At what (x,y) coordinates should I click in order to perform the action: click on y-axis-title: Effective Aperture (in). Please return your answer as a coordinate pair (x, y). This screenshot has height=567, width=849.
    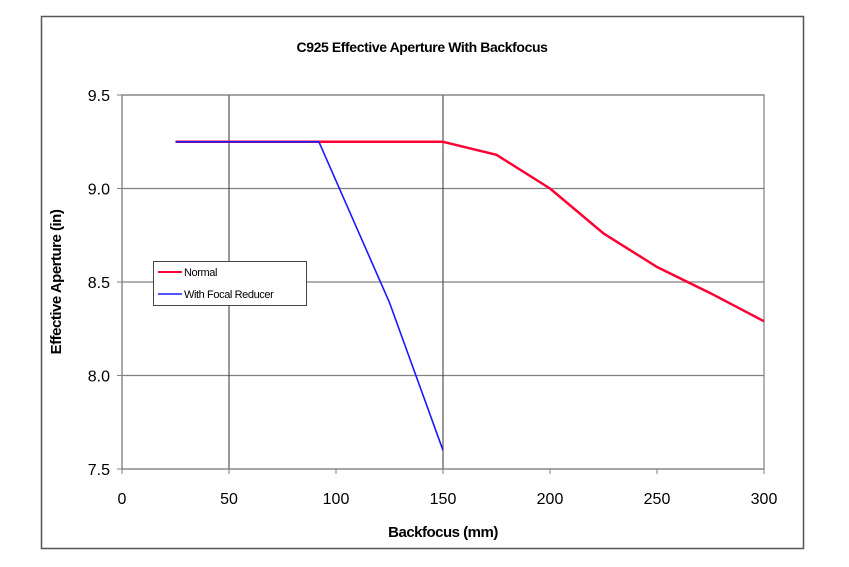
    Looking at the image, I should click on (56, 281).